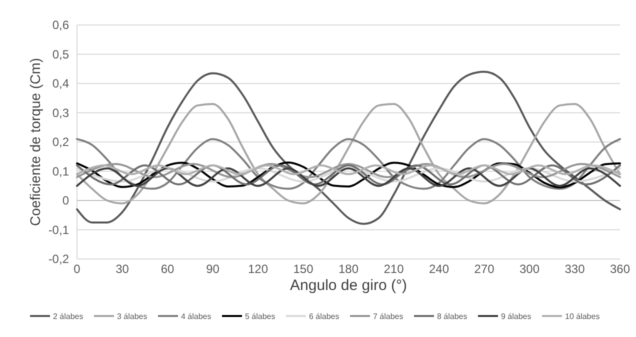 This screenshot has height=337, width=636. Describe the element at coordinates (35, 142) in the screenshot. I see `y-axis-title: Coeficiente de torque (Cm)` at that location.